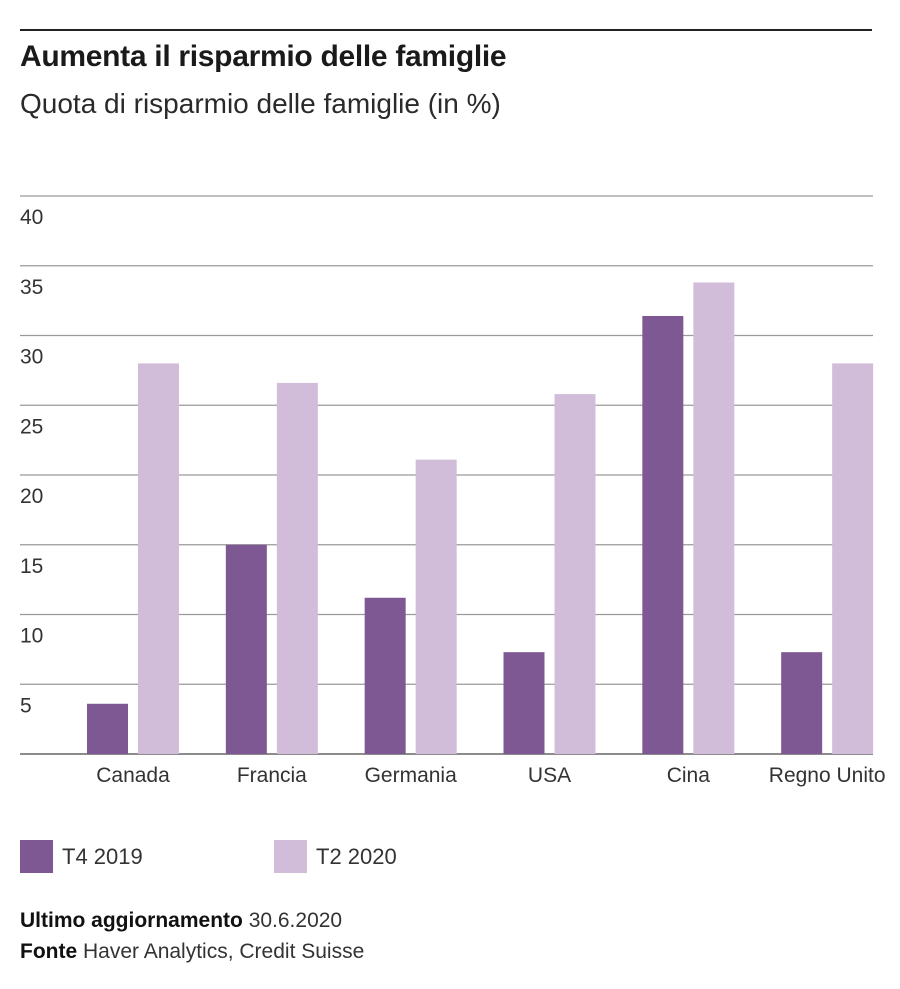  Describe the element at coordinates (107, 728) in the screenshot. I see `bar-canada-t4-2019` at that location.